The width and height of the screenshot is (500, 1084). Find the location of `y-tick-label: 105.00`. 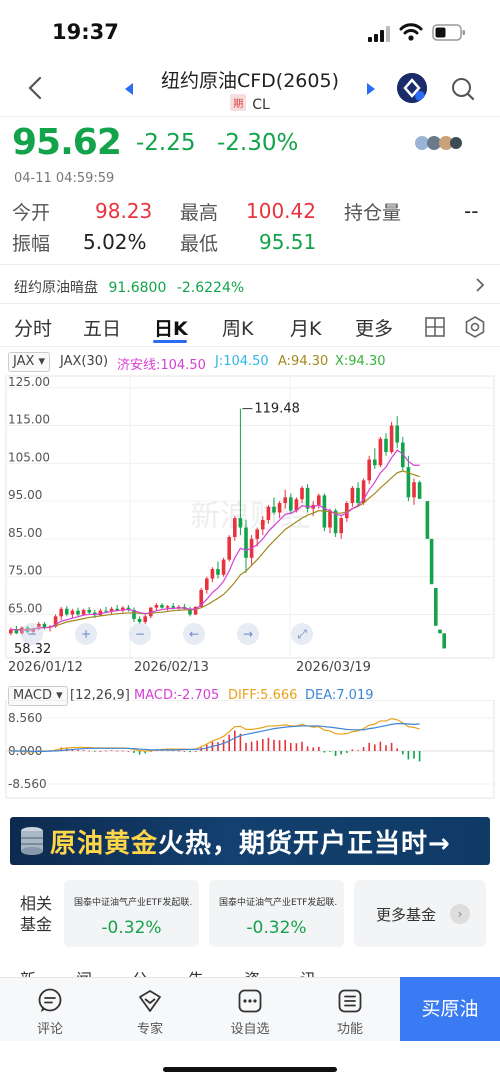

y-tick-label: 105.00 is located at coordinates (29, 457).